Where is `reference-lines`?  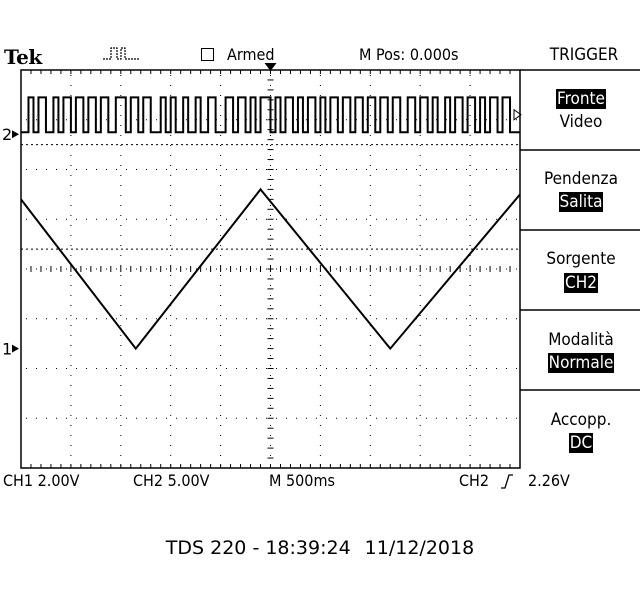
reference-lines is located at coordinates (270, 197).